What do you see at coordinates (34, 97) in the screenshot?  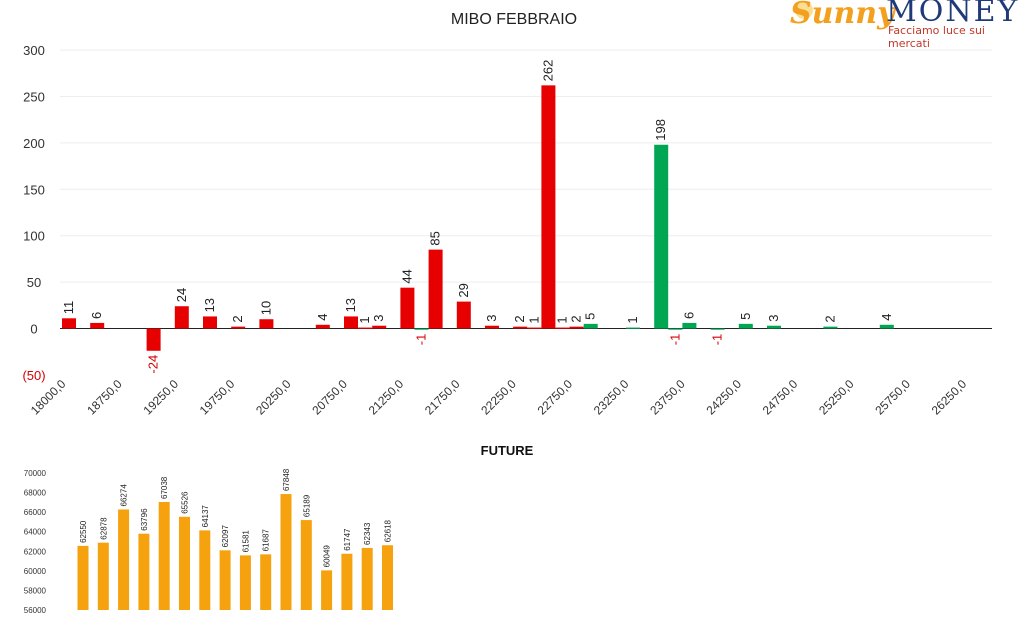 I see `y-tick-label: 250` at bounding box center [34, 97].